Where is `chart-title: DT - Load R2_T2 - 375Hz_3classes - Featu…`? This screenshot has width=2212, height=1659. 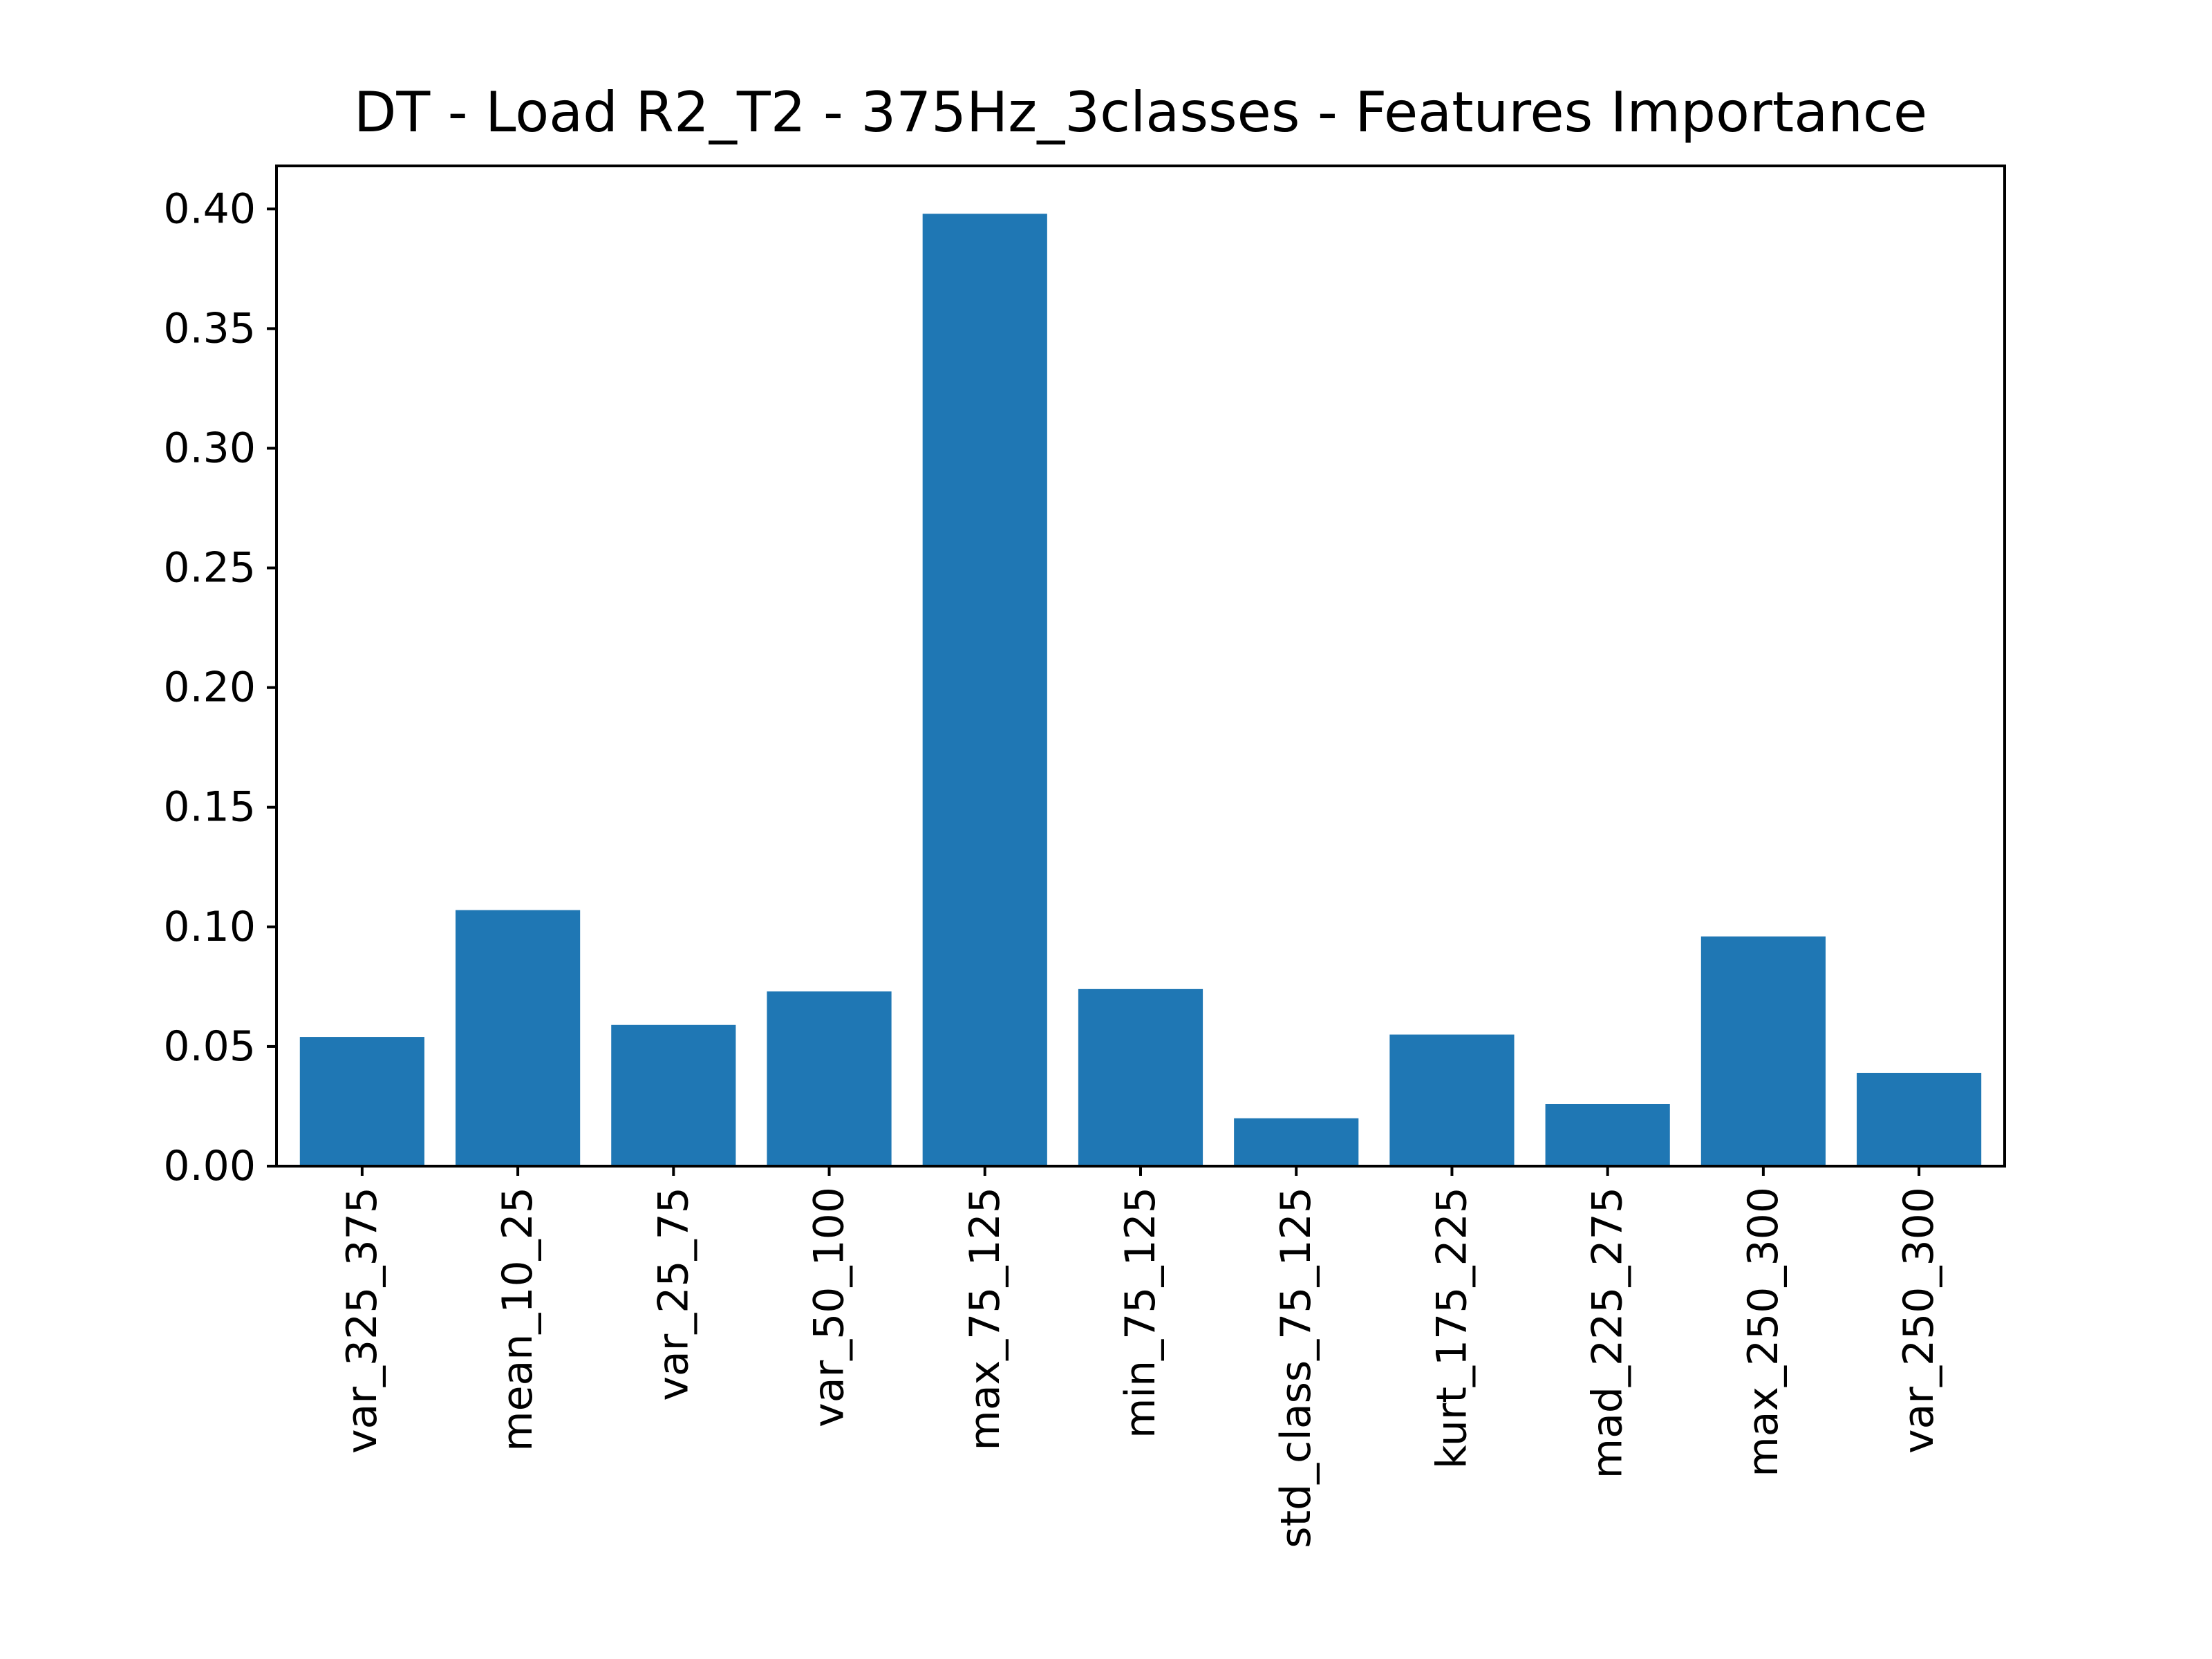
chart-title: DT - Load R2_T2 - 375Hz_3classes - Featu… is located at coordinates (1140, 112).